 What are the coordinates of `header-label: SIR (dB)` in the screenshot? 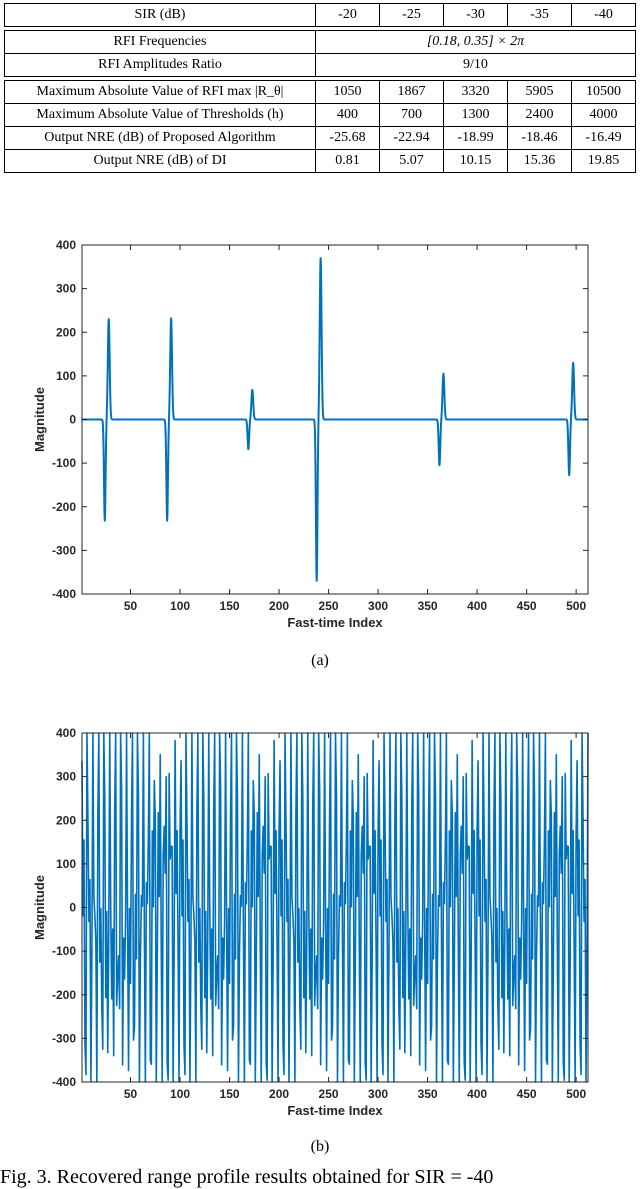 It's located at (160, 15).